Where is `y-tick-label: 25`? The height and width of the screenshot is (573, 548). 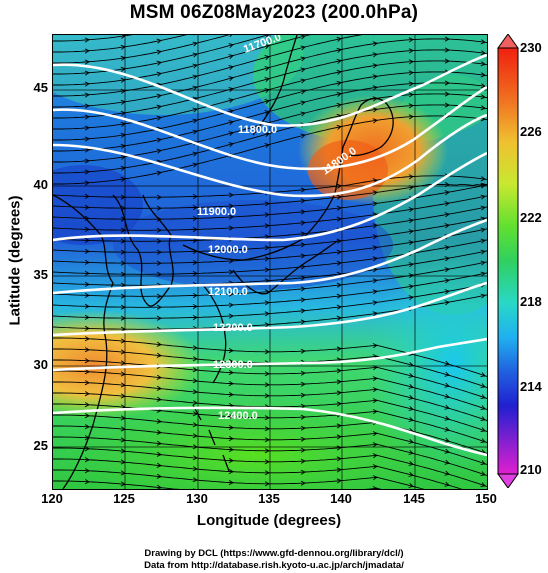
y-tick-label: 25 is located at coordinates (40, 445).